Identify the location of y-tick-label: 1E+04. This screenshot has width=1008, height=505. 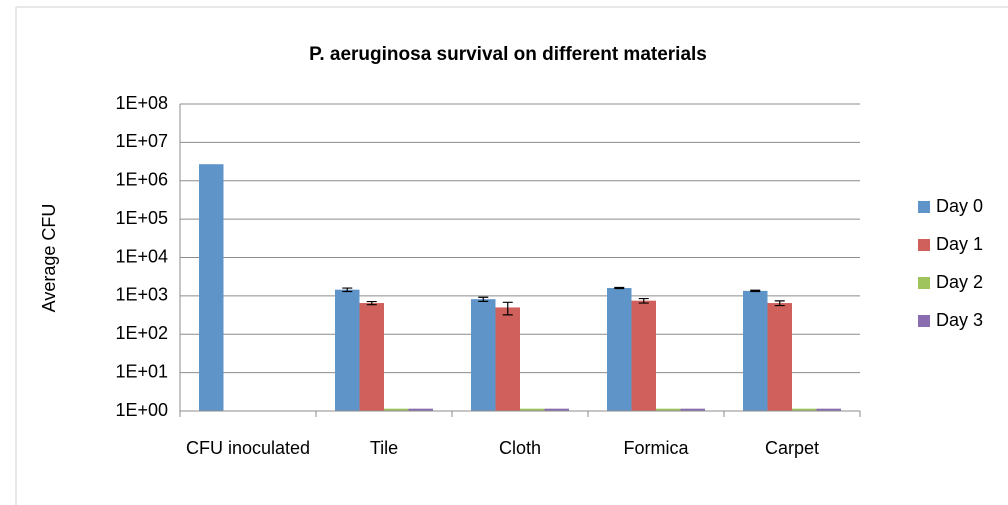
(141, 256).